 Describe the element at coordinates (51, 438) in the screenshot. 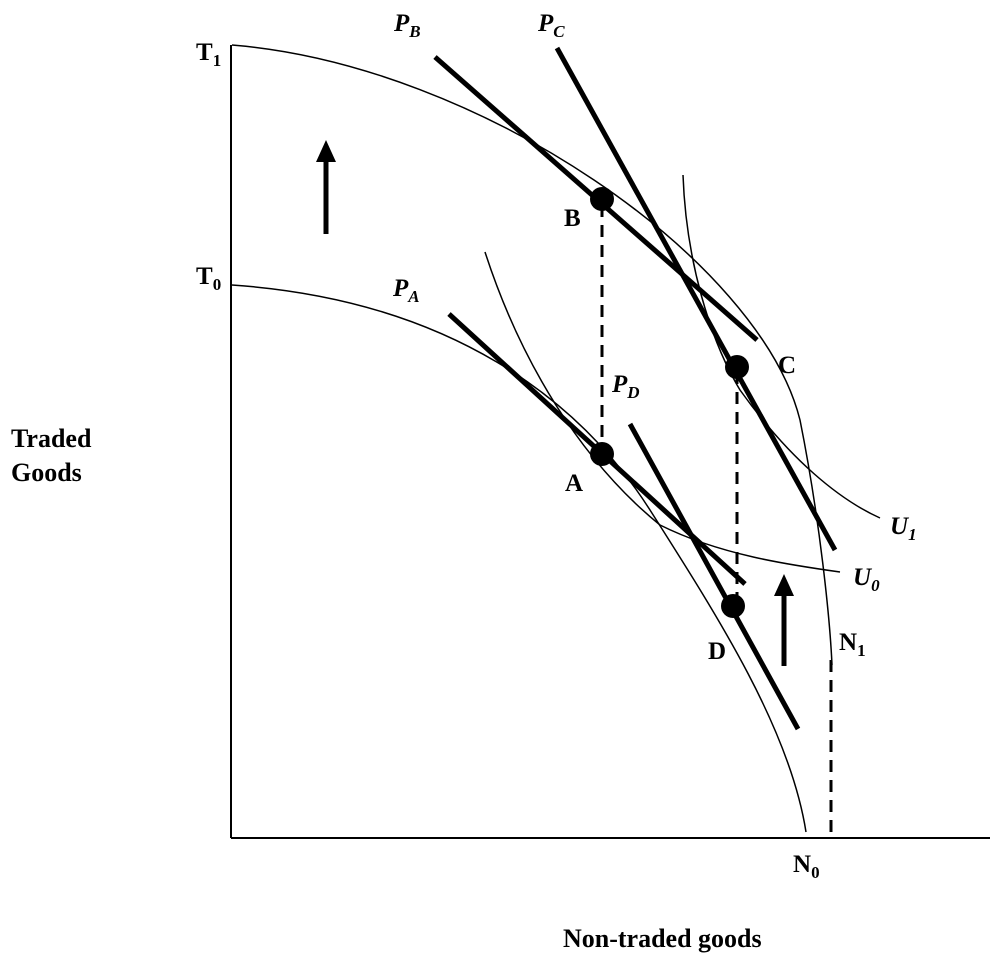

I see `y-axis-title-line1: Traded` at that location.